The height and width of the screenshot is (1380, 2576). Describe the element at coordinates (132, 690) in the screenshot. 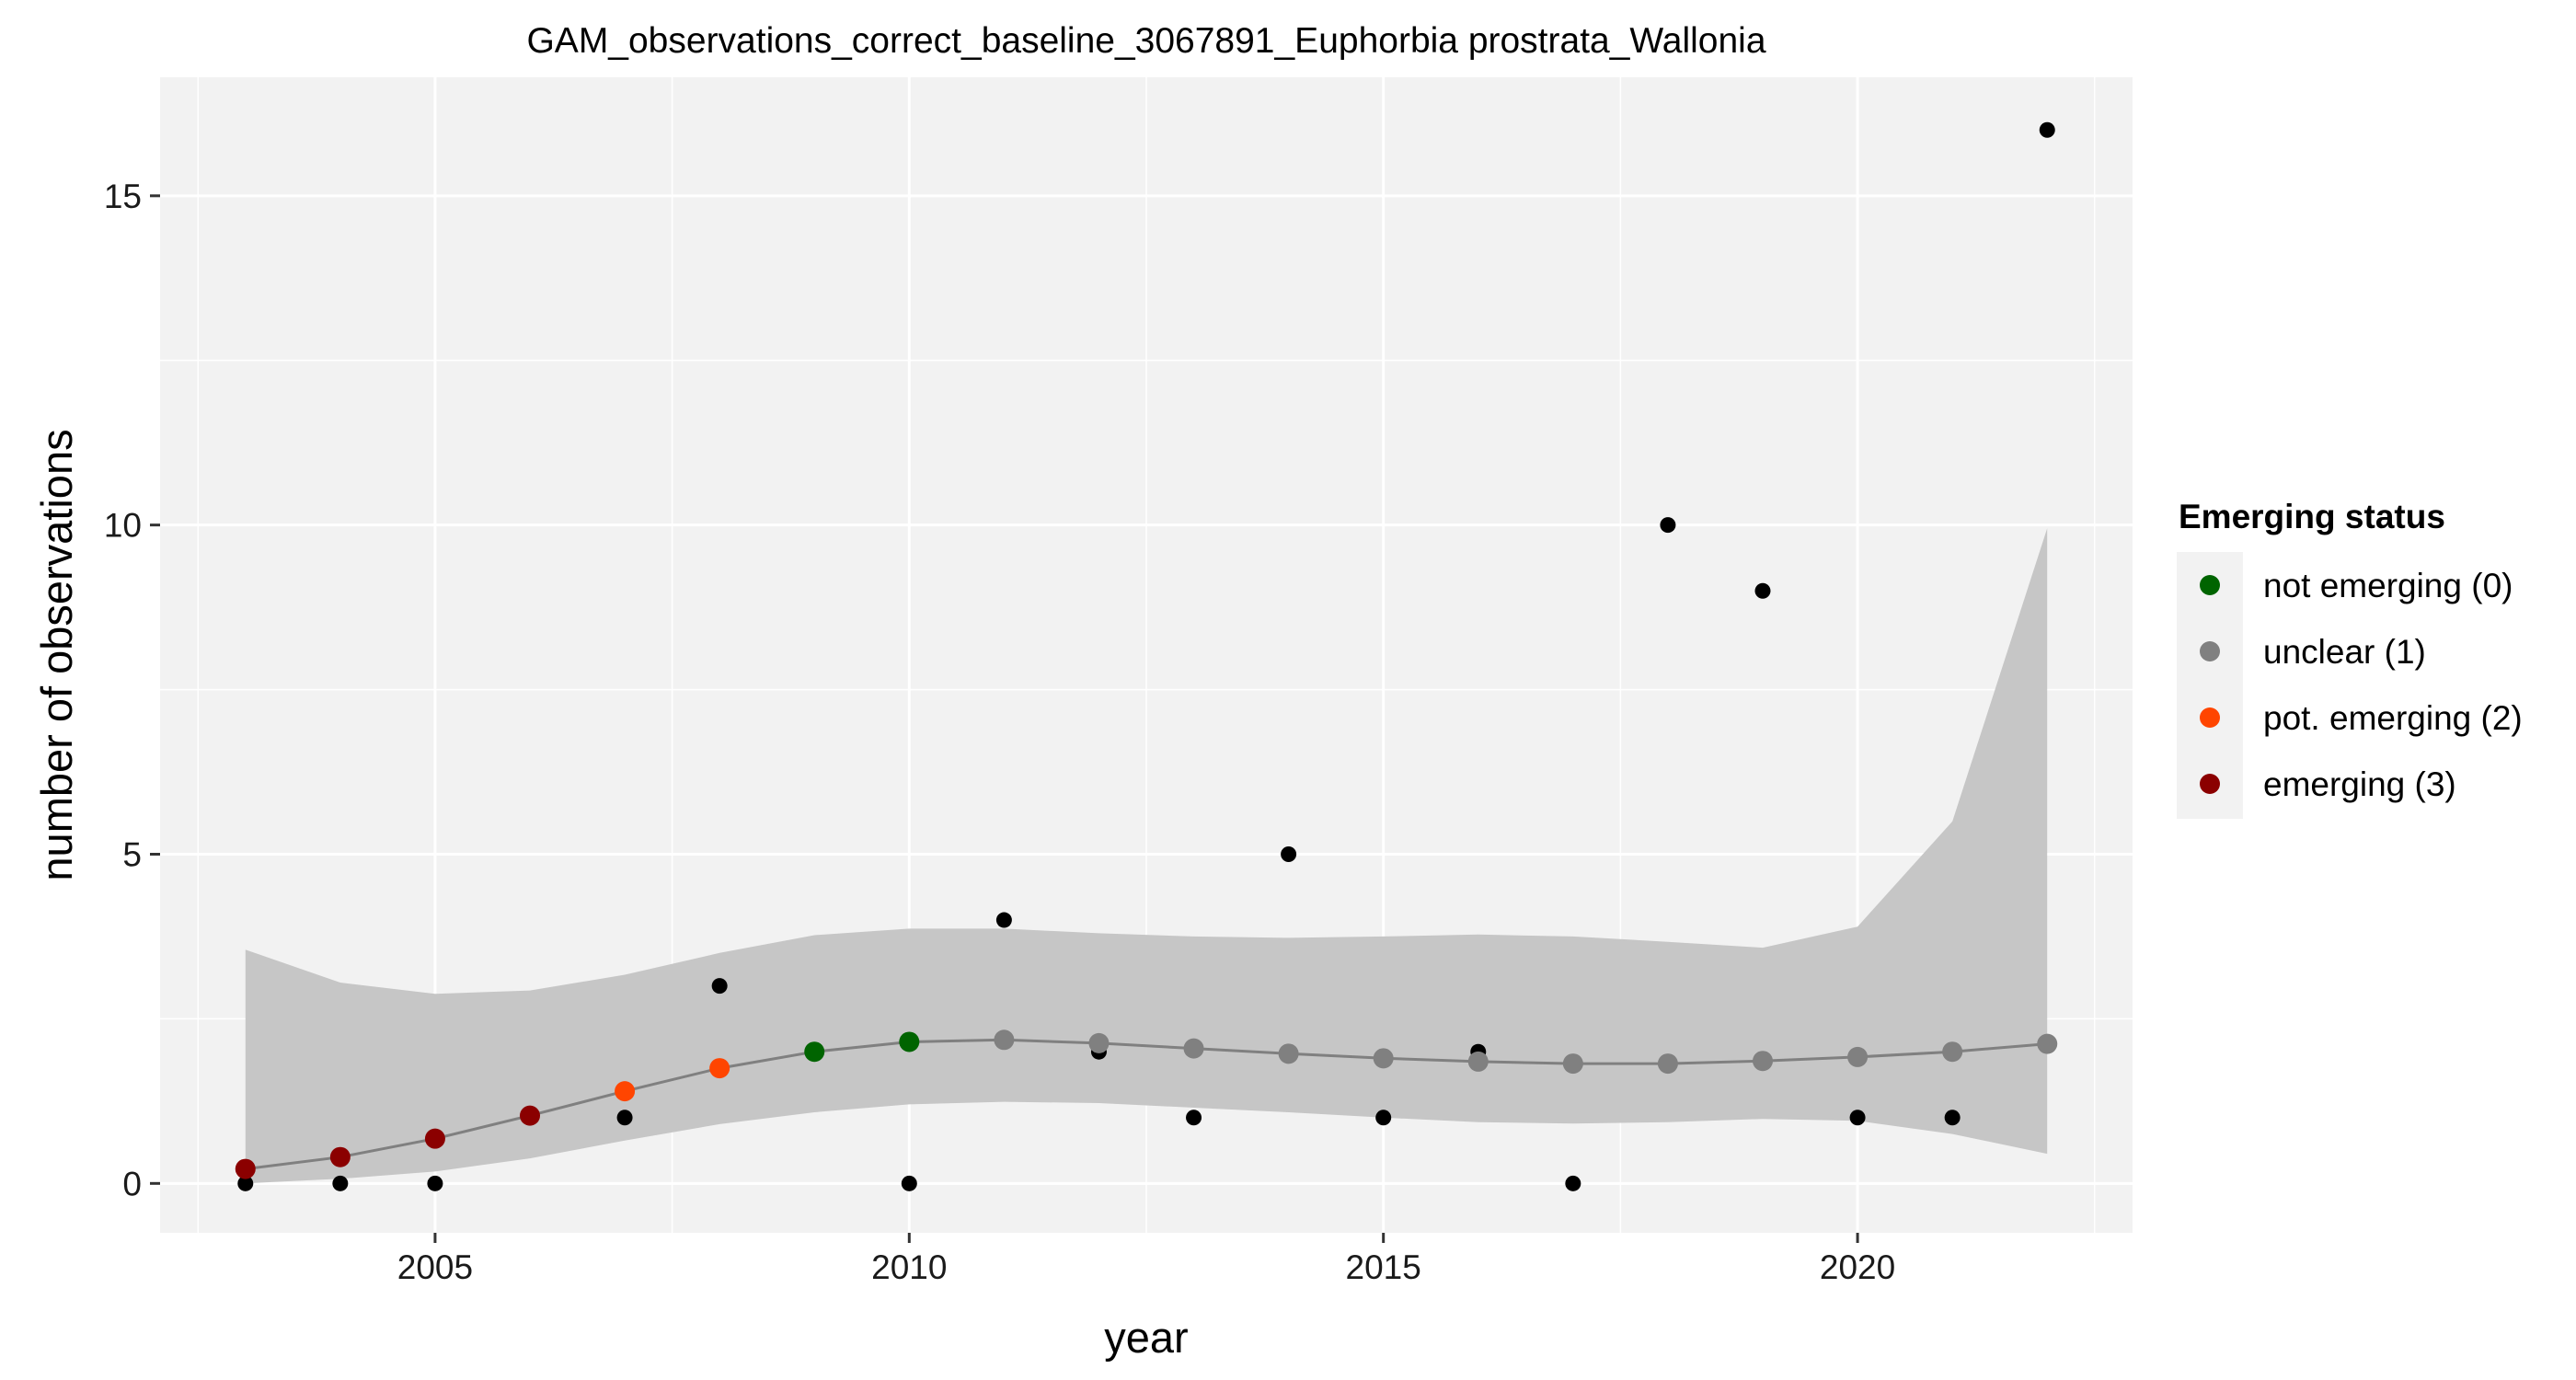

I see `y-axis: 0 5 10 15` at that location.